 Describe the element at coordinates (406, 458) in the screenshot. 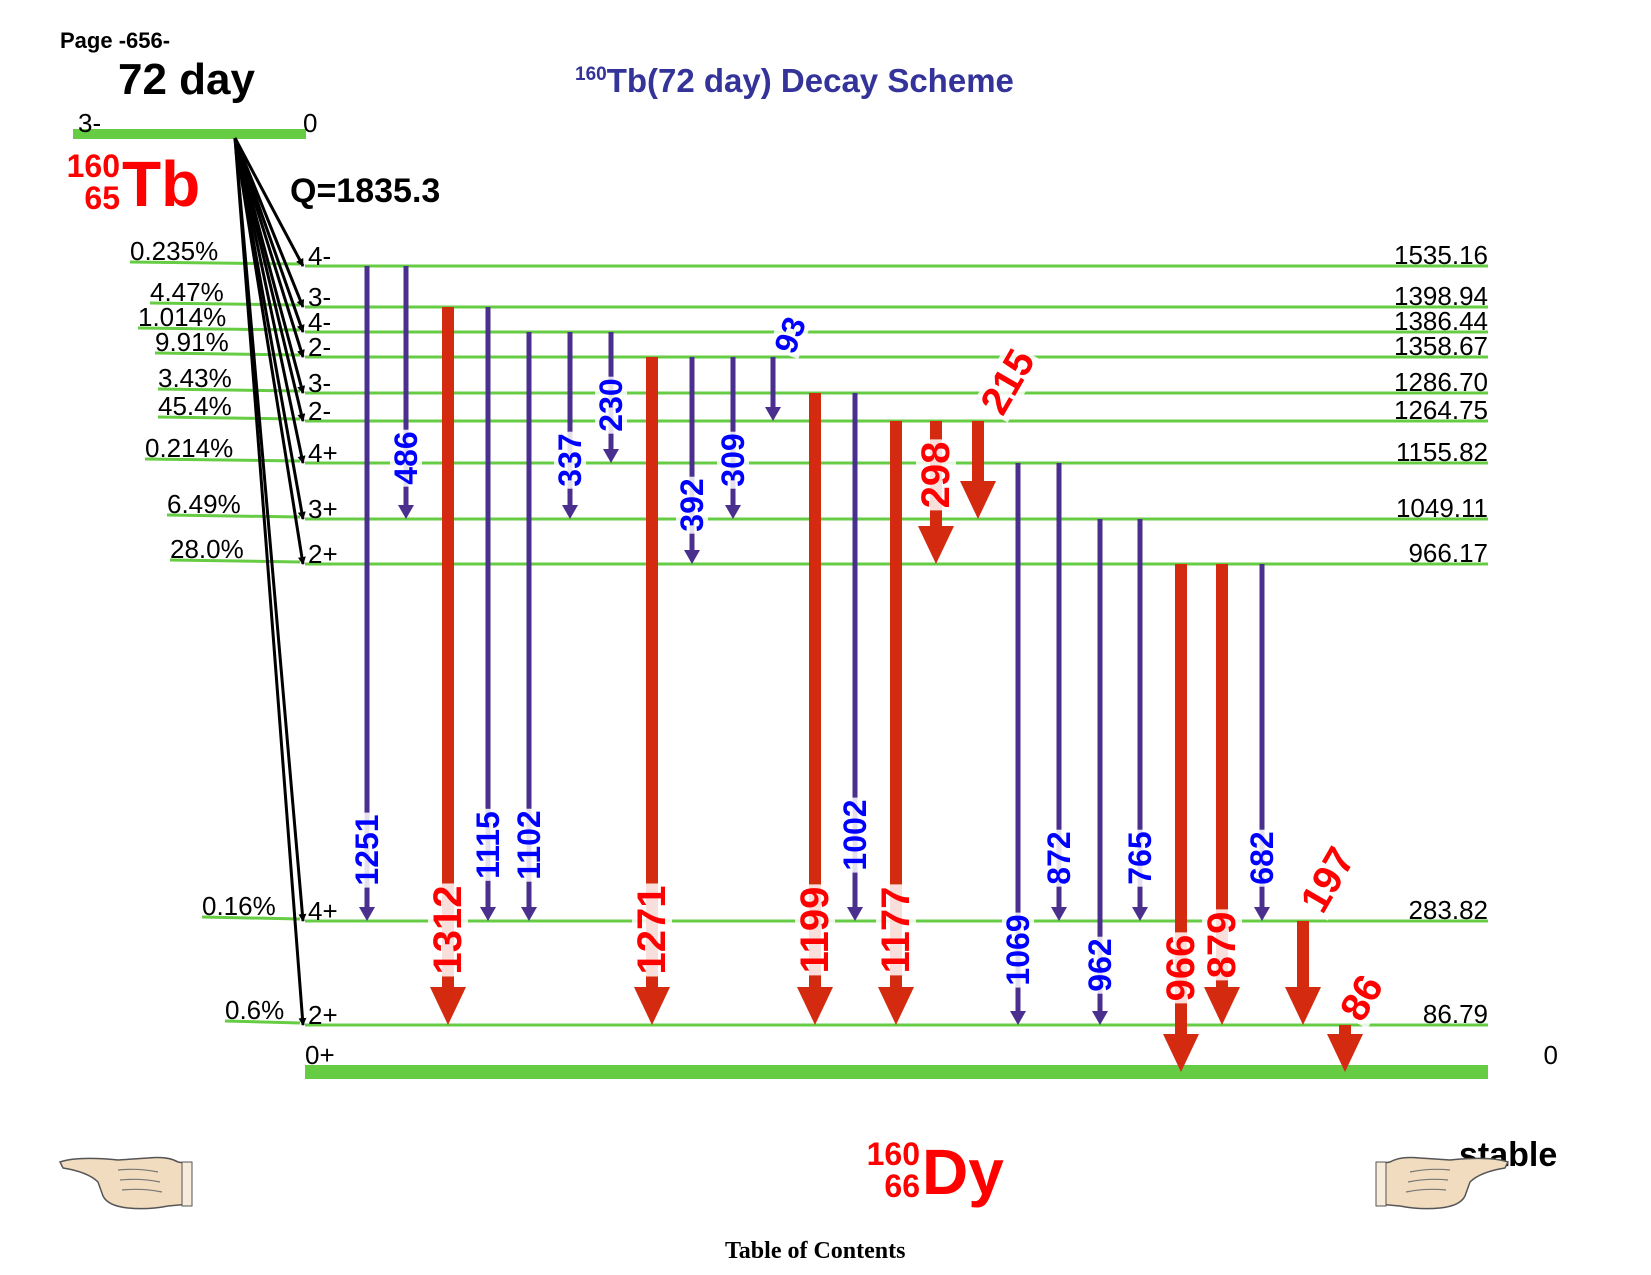

I see `gamma-energy-label: 486` at that location.